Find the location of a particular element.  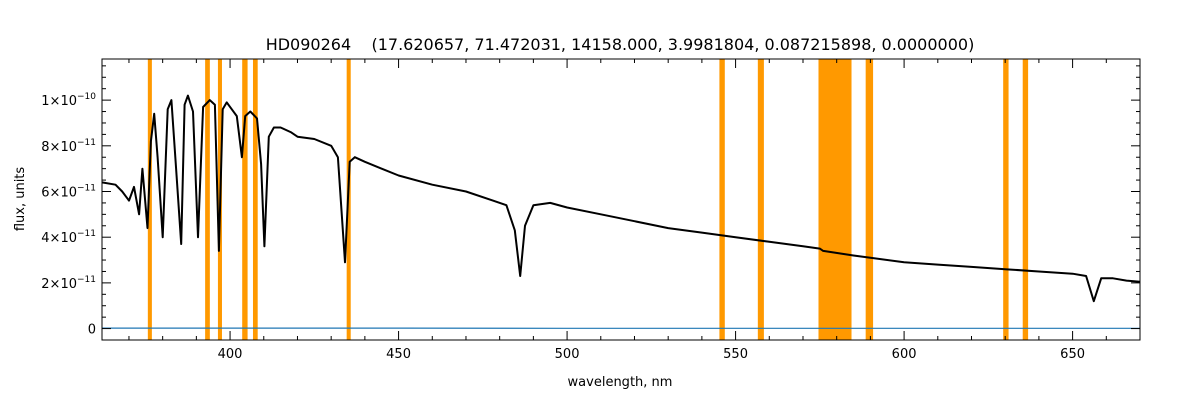

x-tick-label: 500 is located at coordinates (567, 354).